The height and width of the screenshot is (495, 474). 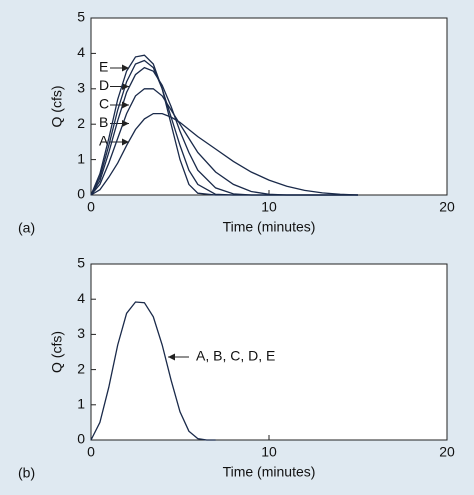 What do you see at coordinates (104, 141) in the screenshot?
I see `series-label: A` at bounding box center [104, 141].